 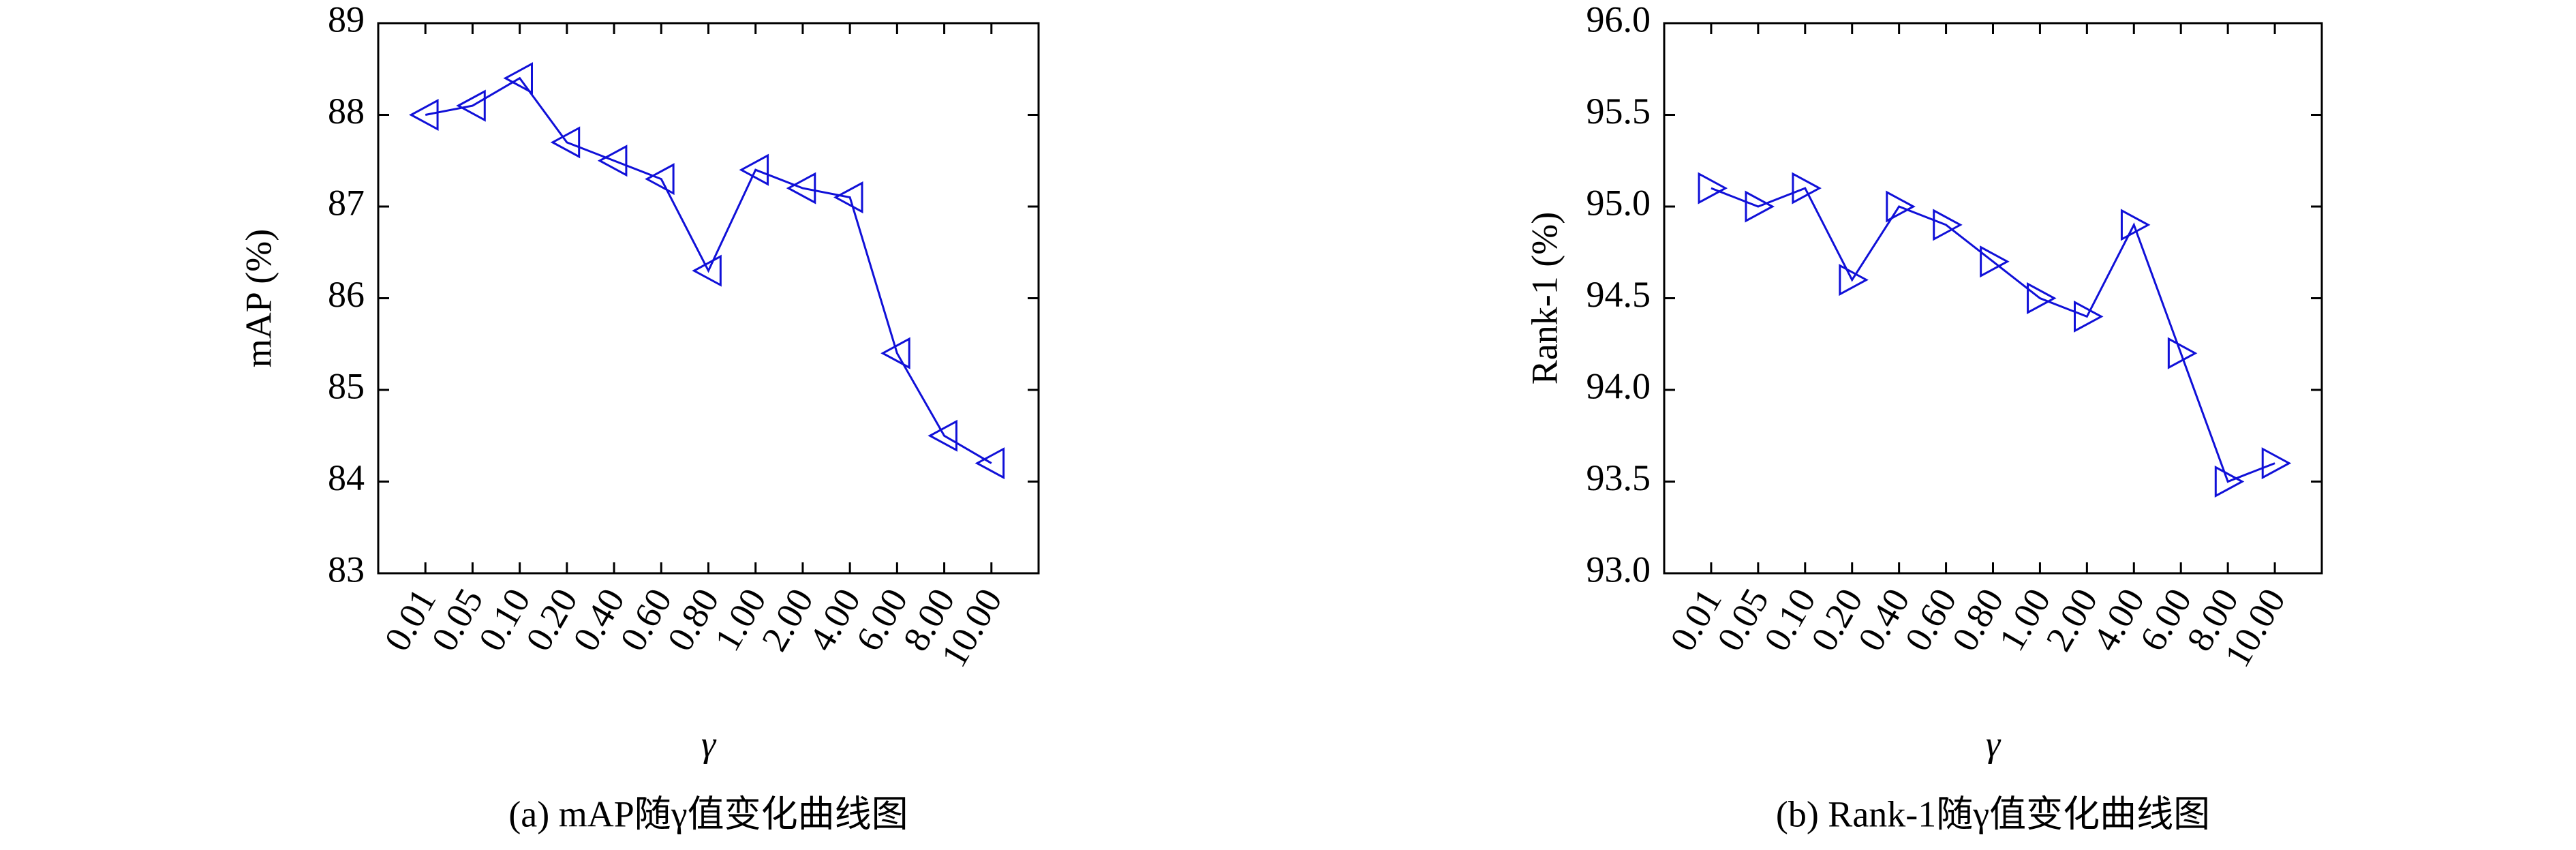 What do you see at coordinates (1618, 569) in the screenshot?
I see `y-tick-label: 93.0` at bounding box center [1618, 569].